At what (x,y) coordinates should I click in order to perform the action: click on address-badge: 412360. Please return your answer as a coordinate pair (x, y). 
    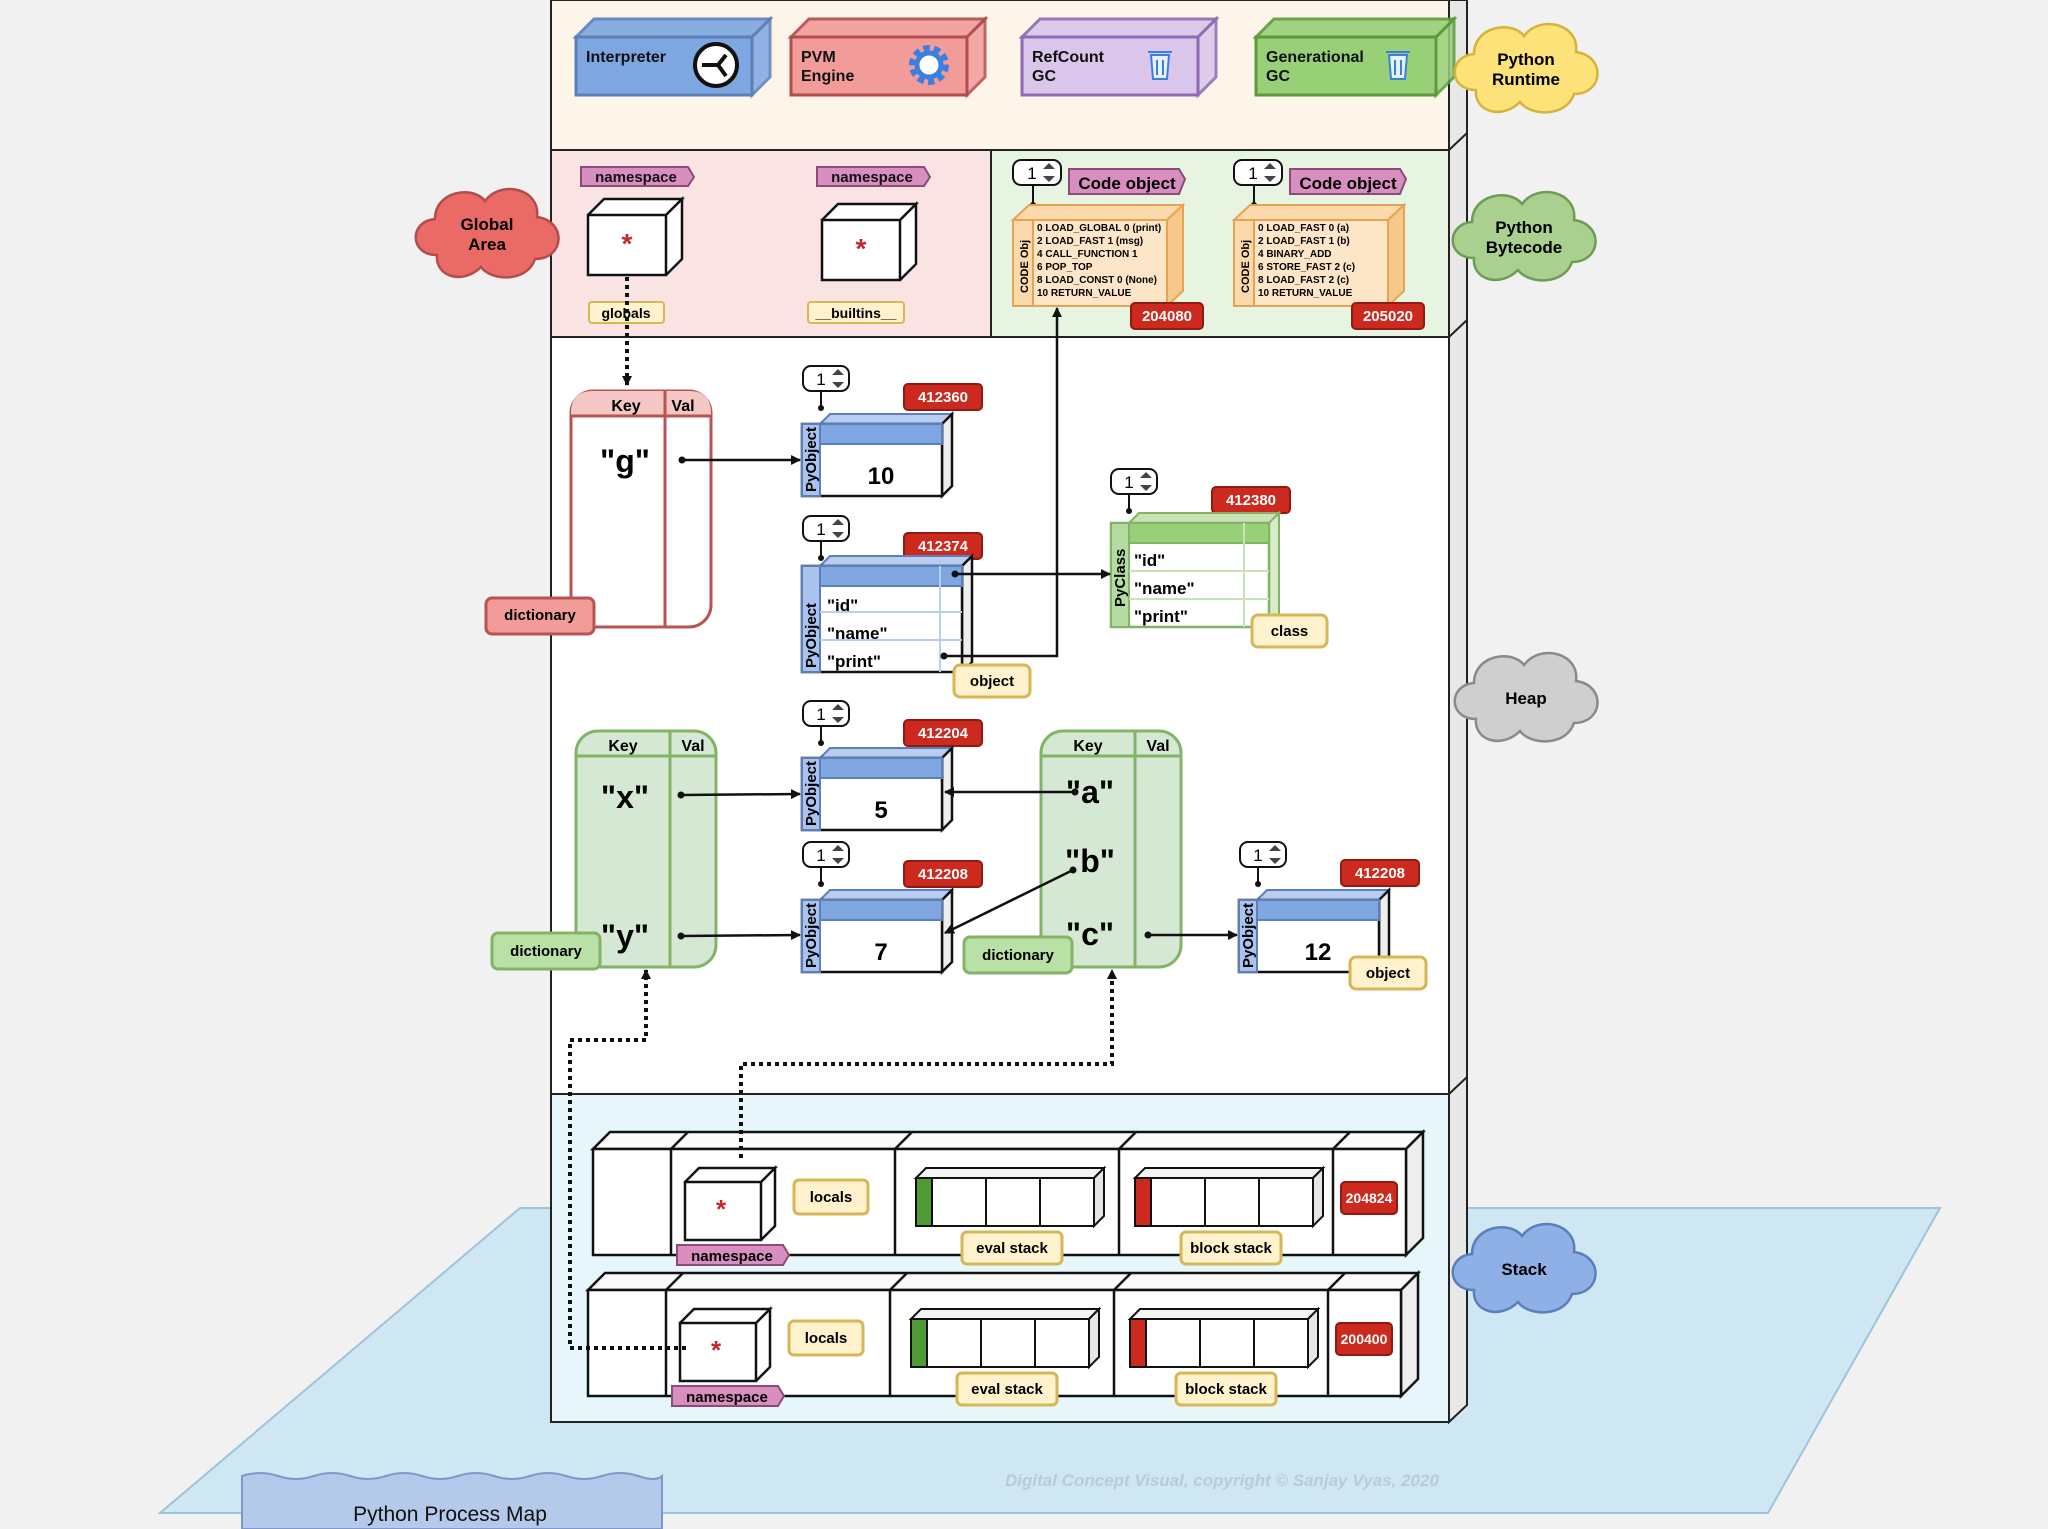
    Looking at the image, I should click on (943, 397).